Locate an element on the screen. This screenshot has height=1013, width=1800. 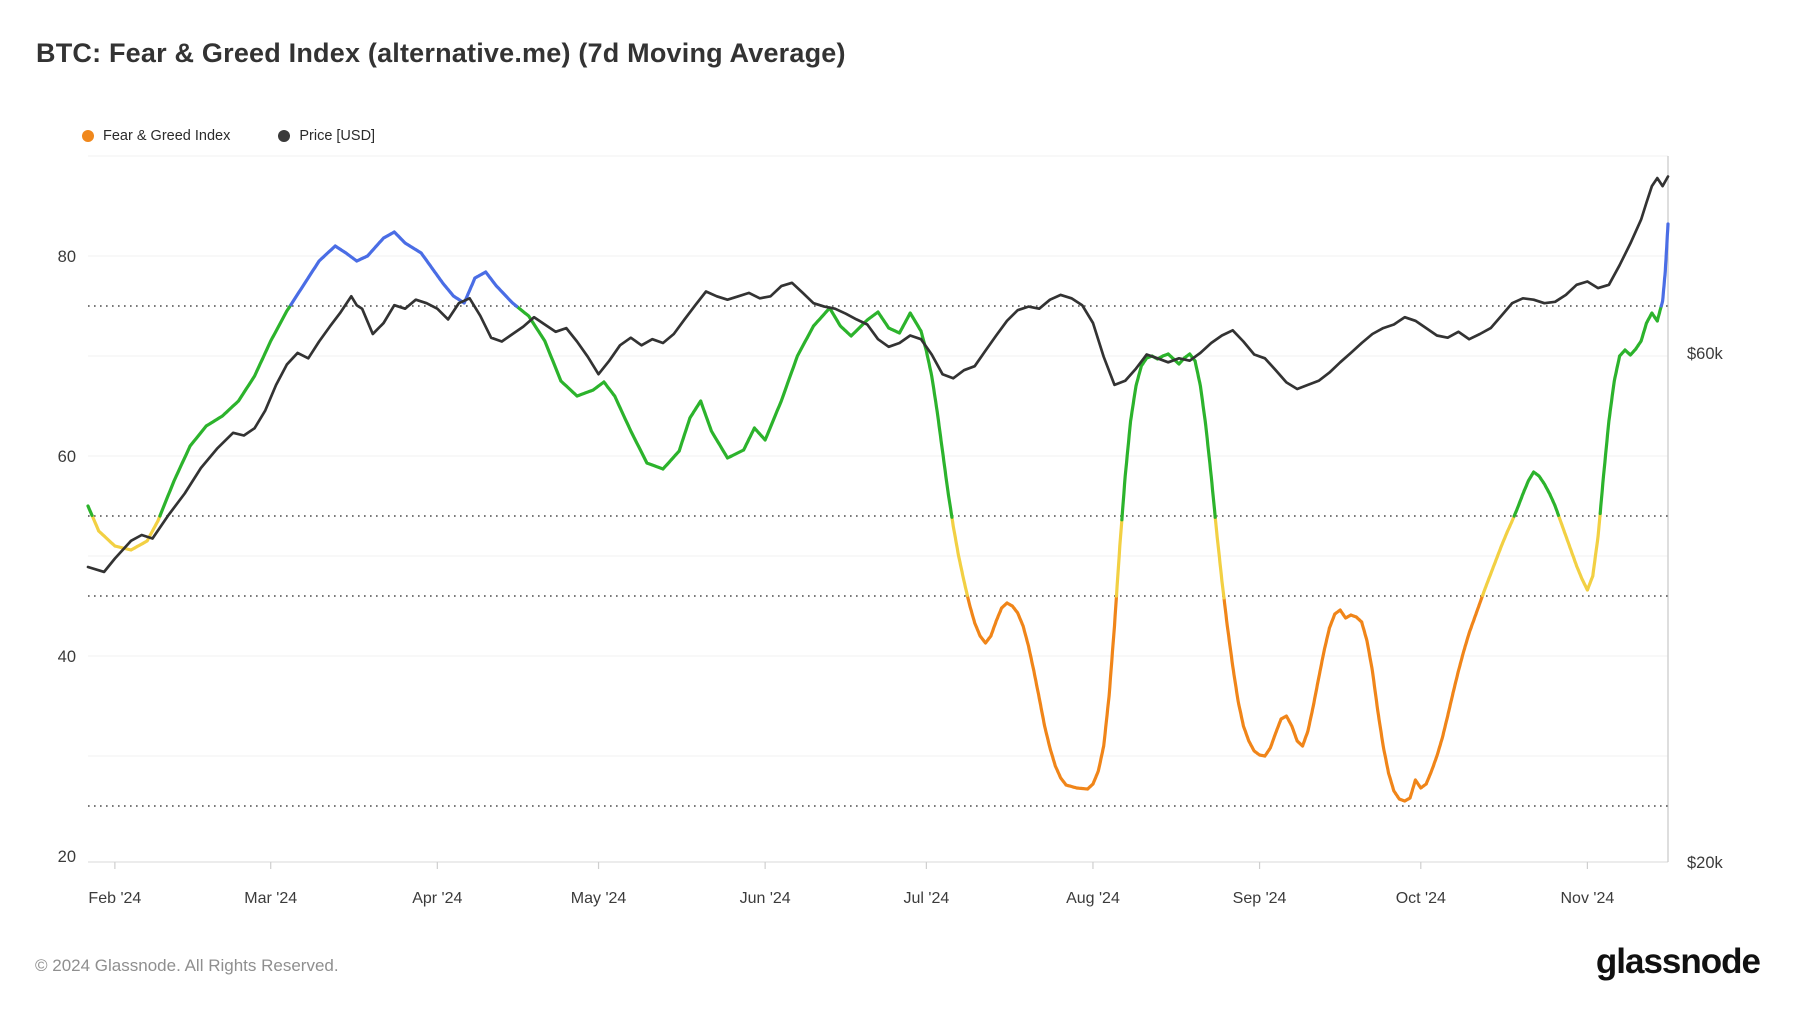
legend-item-price: Price [USD] is located at coordinates (326, 136).